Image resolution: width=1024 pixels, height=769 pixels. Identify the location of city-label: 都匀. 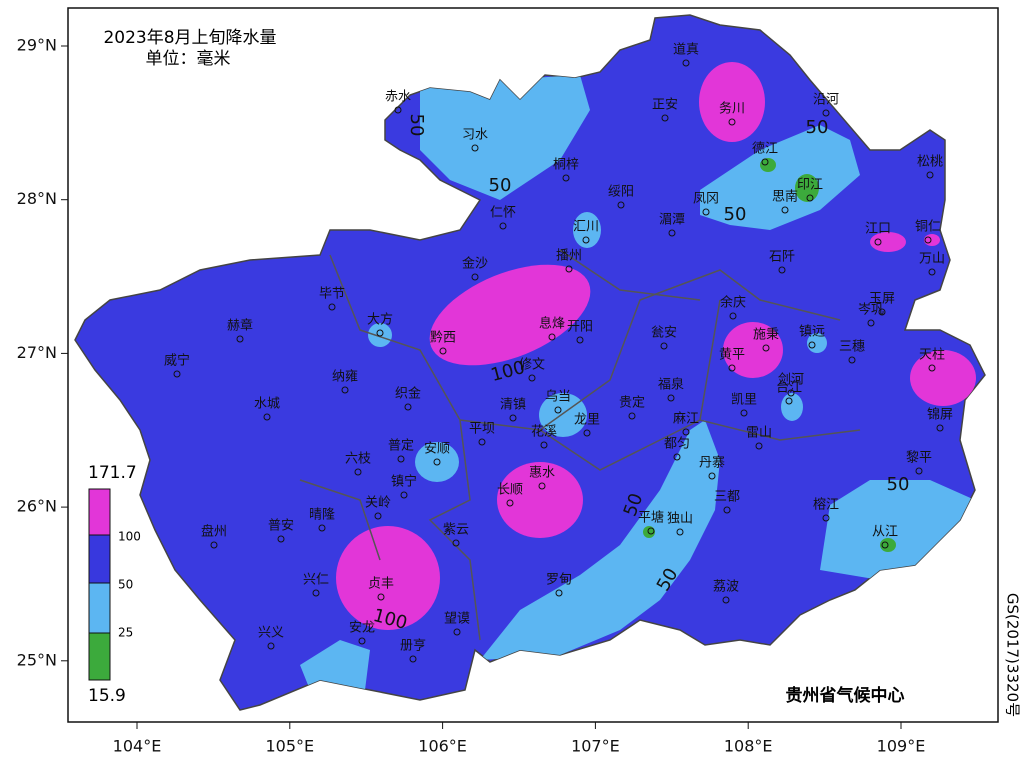
(677, 444).